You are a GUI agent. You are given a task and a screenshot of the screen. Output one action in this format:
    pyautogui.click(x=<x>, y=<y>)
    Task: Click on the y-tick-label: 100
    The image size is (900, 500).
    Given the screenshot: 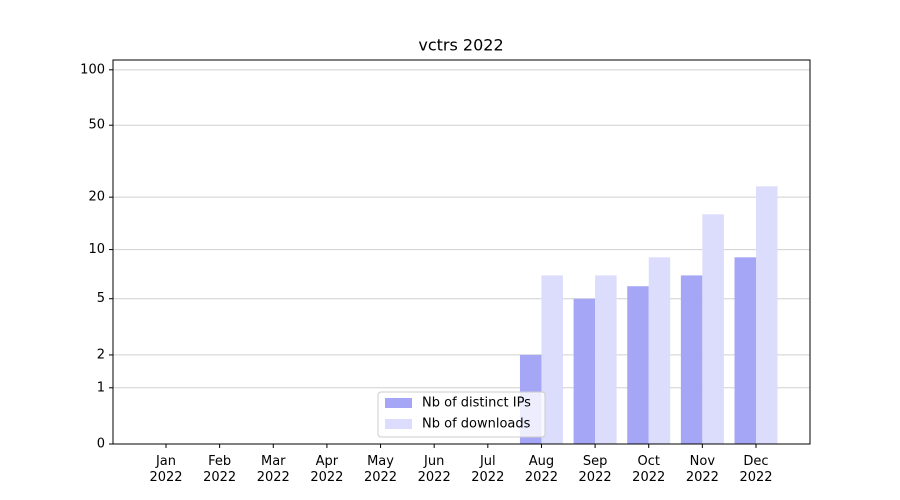 What is the action you would take?
    pyautogui.click(x=92, y=69)
    